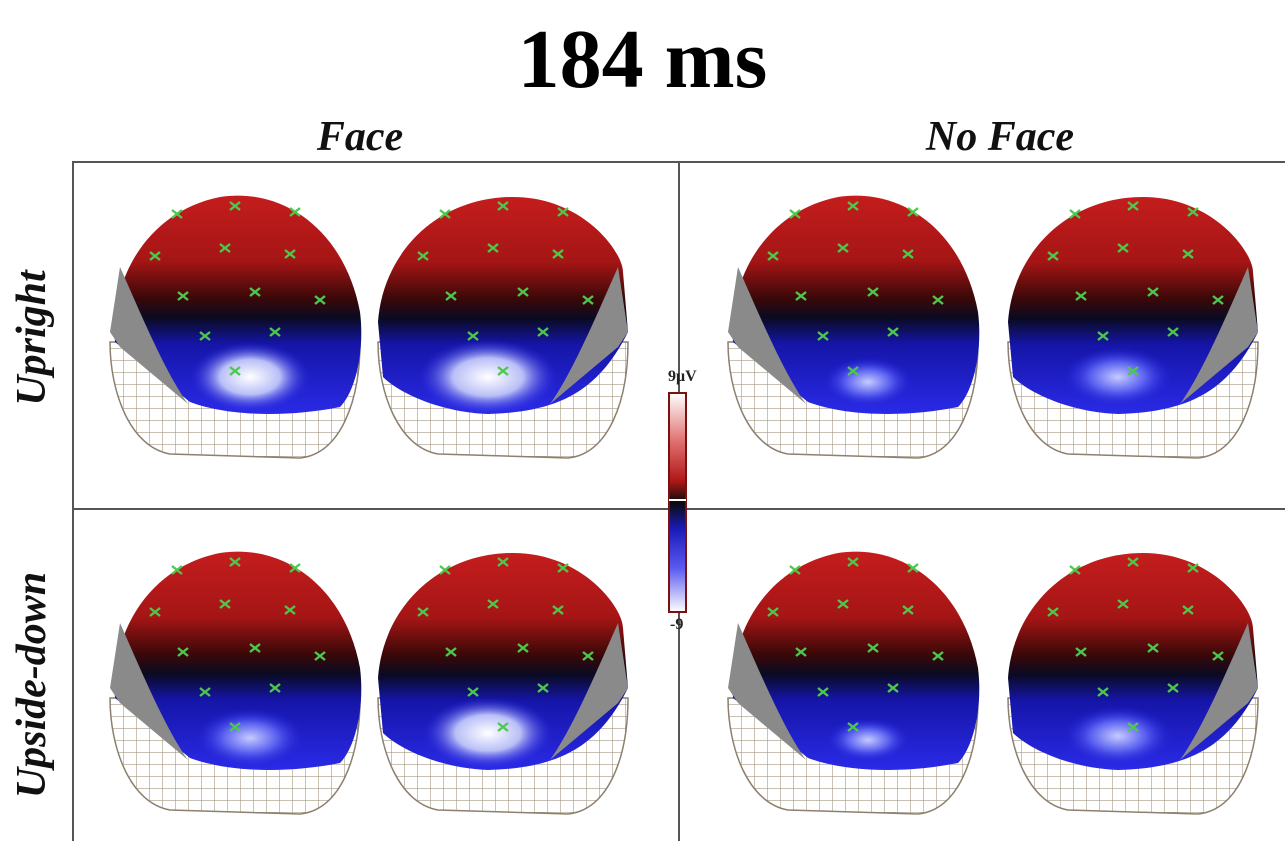 The height and width of the screenshot is (865, 1285). What do you see at coordinates (503, 327) in the screenshot?
I see `head-face-upright-right` at bounding box center [503, 327].